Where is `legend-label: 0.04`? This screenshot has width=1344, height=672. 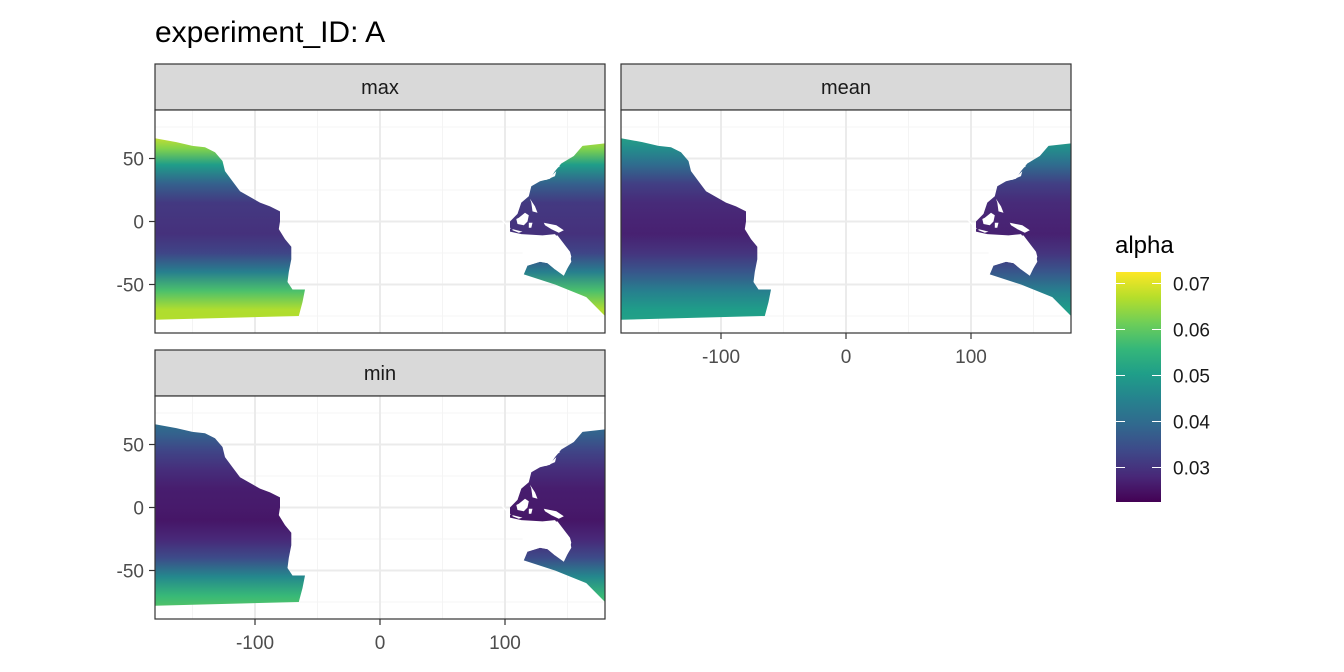
legend-label: 0.04 is located at coordinates (1191, 423).